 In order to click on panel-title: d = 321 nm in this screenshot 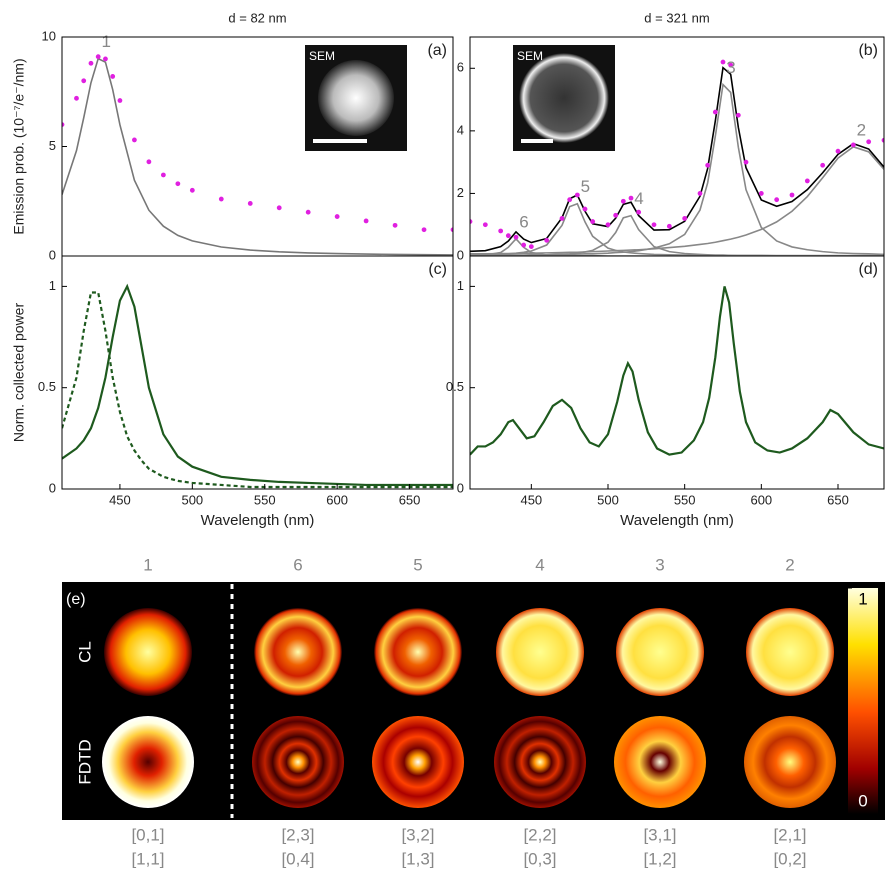, I will do `click(676, 17)`.